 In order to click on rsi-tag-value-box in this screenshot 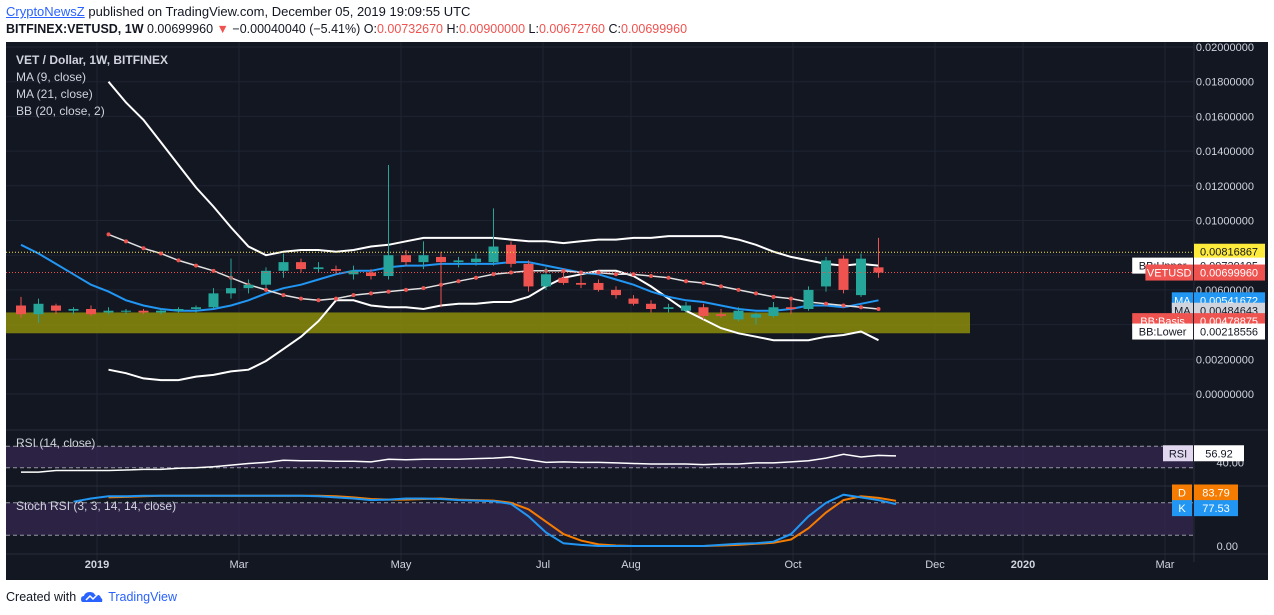, I will do `click(1219, 453)`.